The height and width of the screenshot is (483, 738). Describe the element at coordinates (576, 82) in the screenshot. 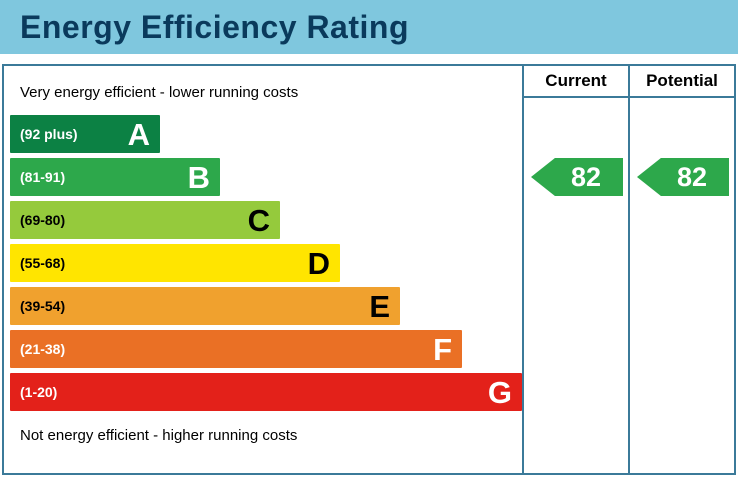

I see `current-column-header: Current` at that location.